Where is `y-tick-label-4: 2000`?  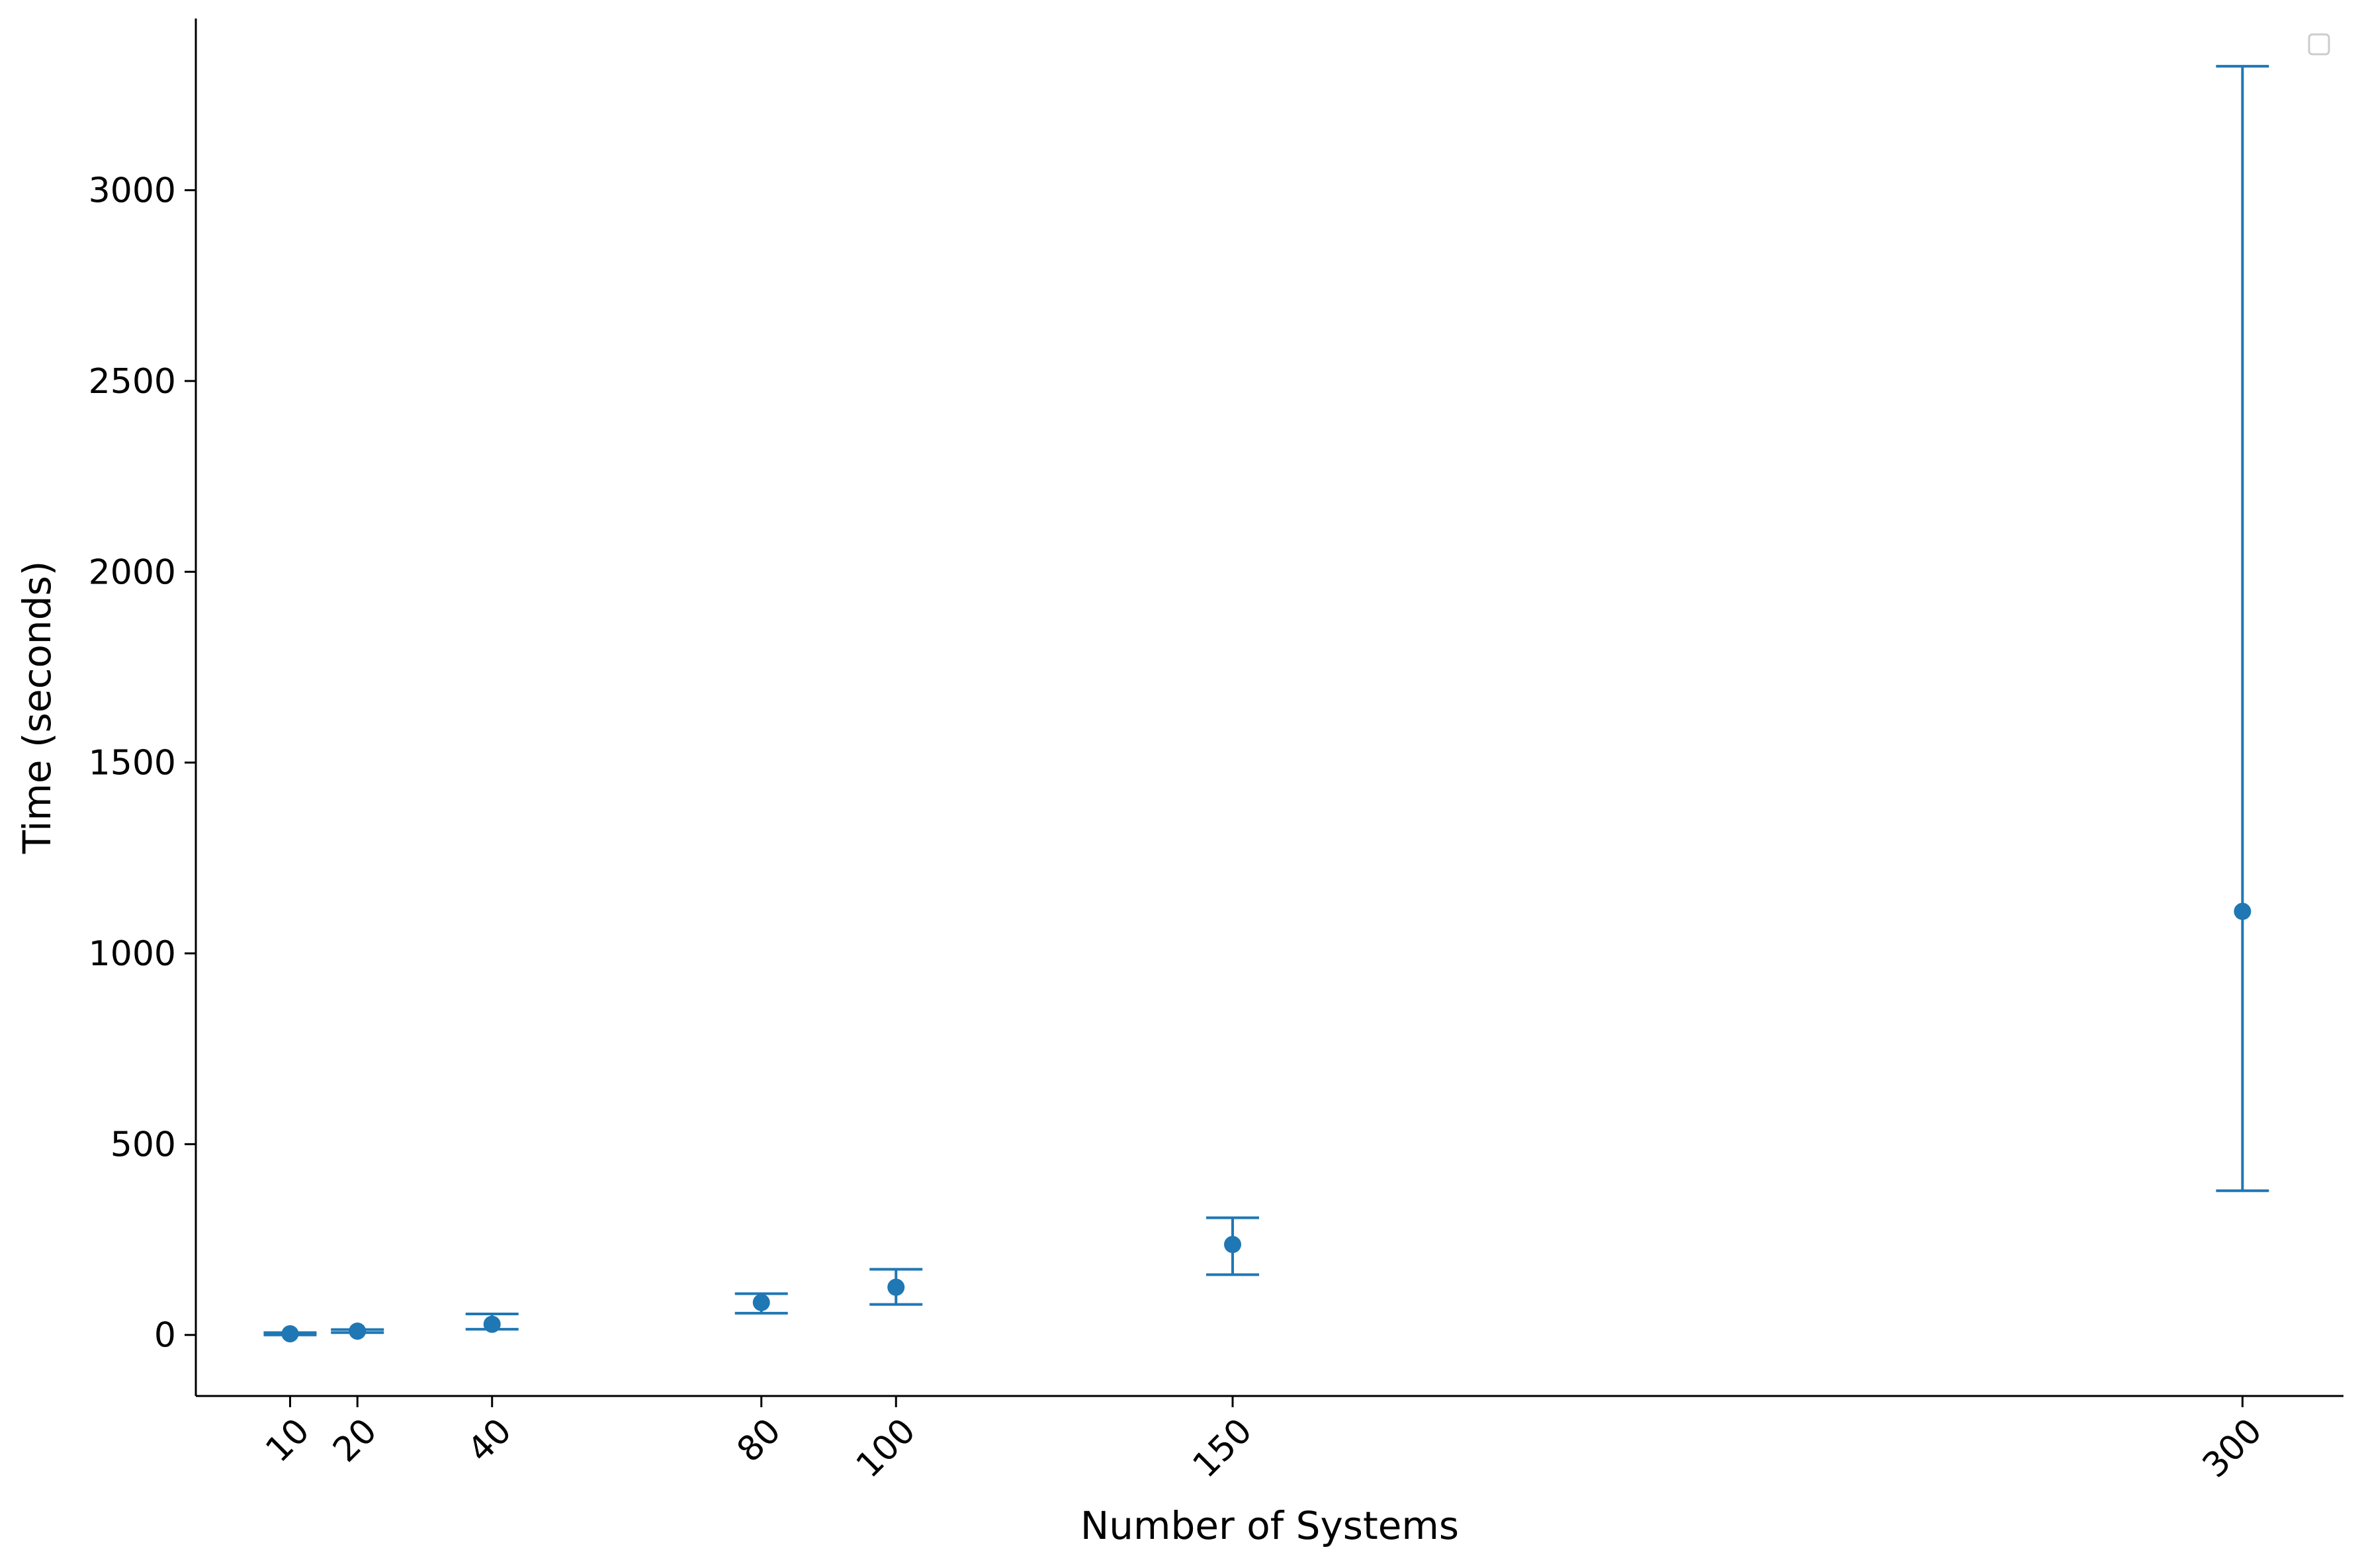
y-tick-label-4: 2000 is located at coordinates (132, 572).